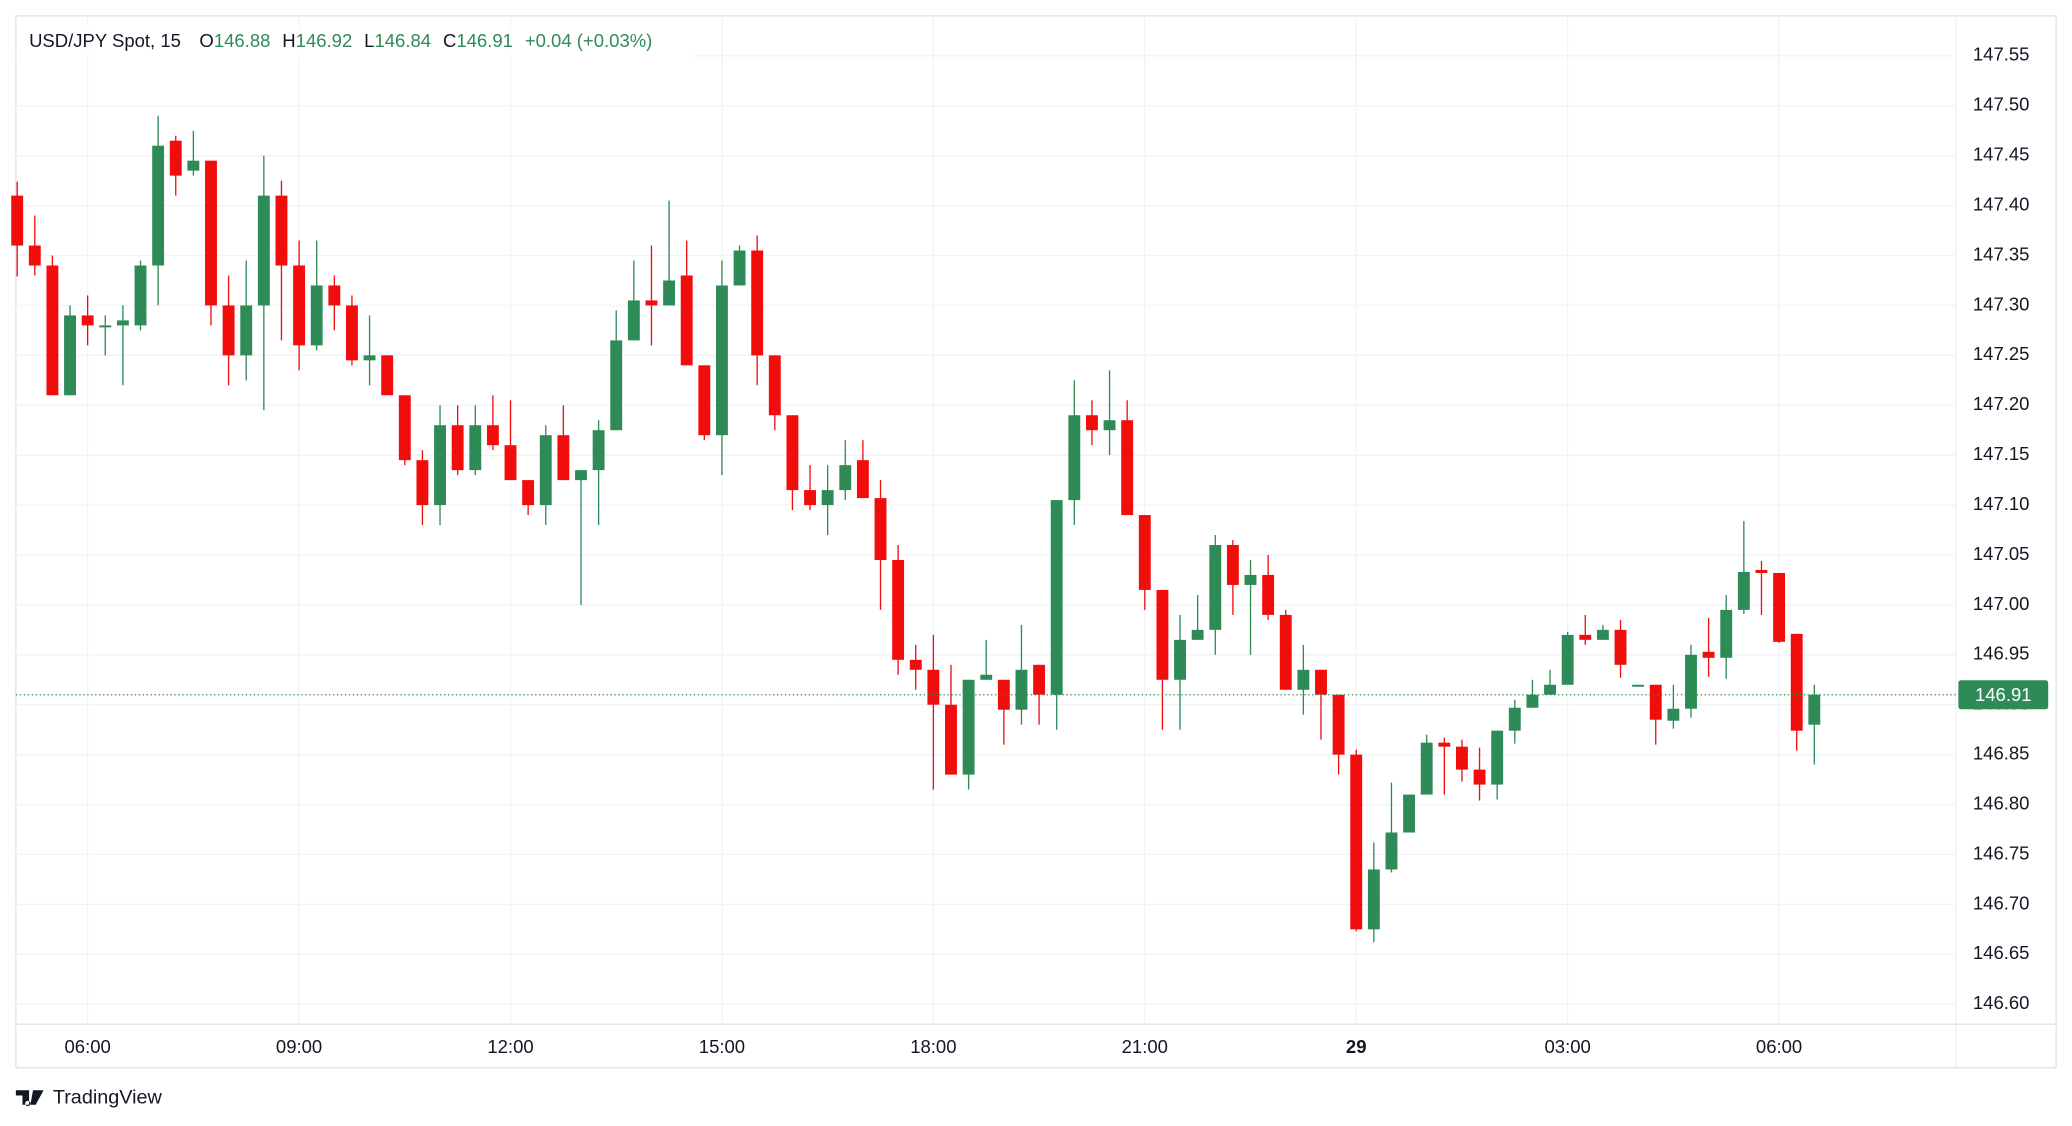 This screenshot has width=2072, height=1126. What do you see at coordinates (402, 40) in the screenshot?
I see `ohlc-value: 146.84` at bounding box center [402, 40].